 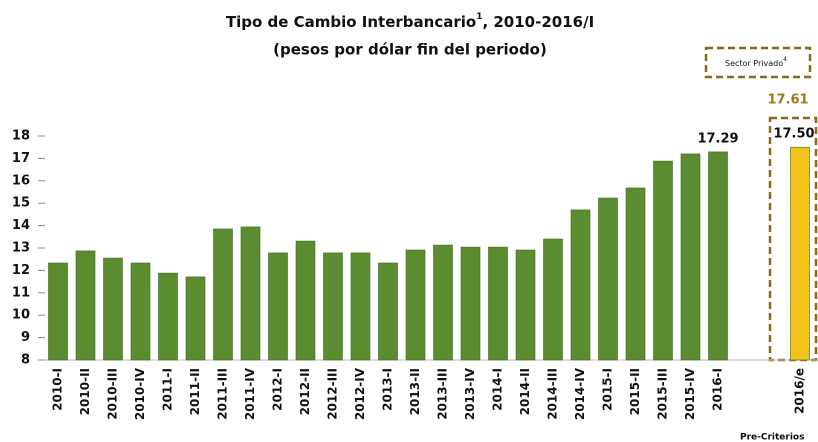 I want to click on data-label: 17.50, so click(x=793, y=134).